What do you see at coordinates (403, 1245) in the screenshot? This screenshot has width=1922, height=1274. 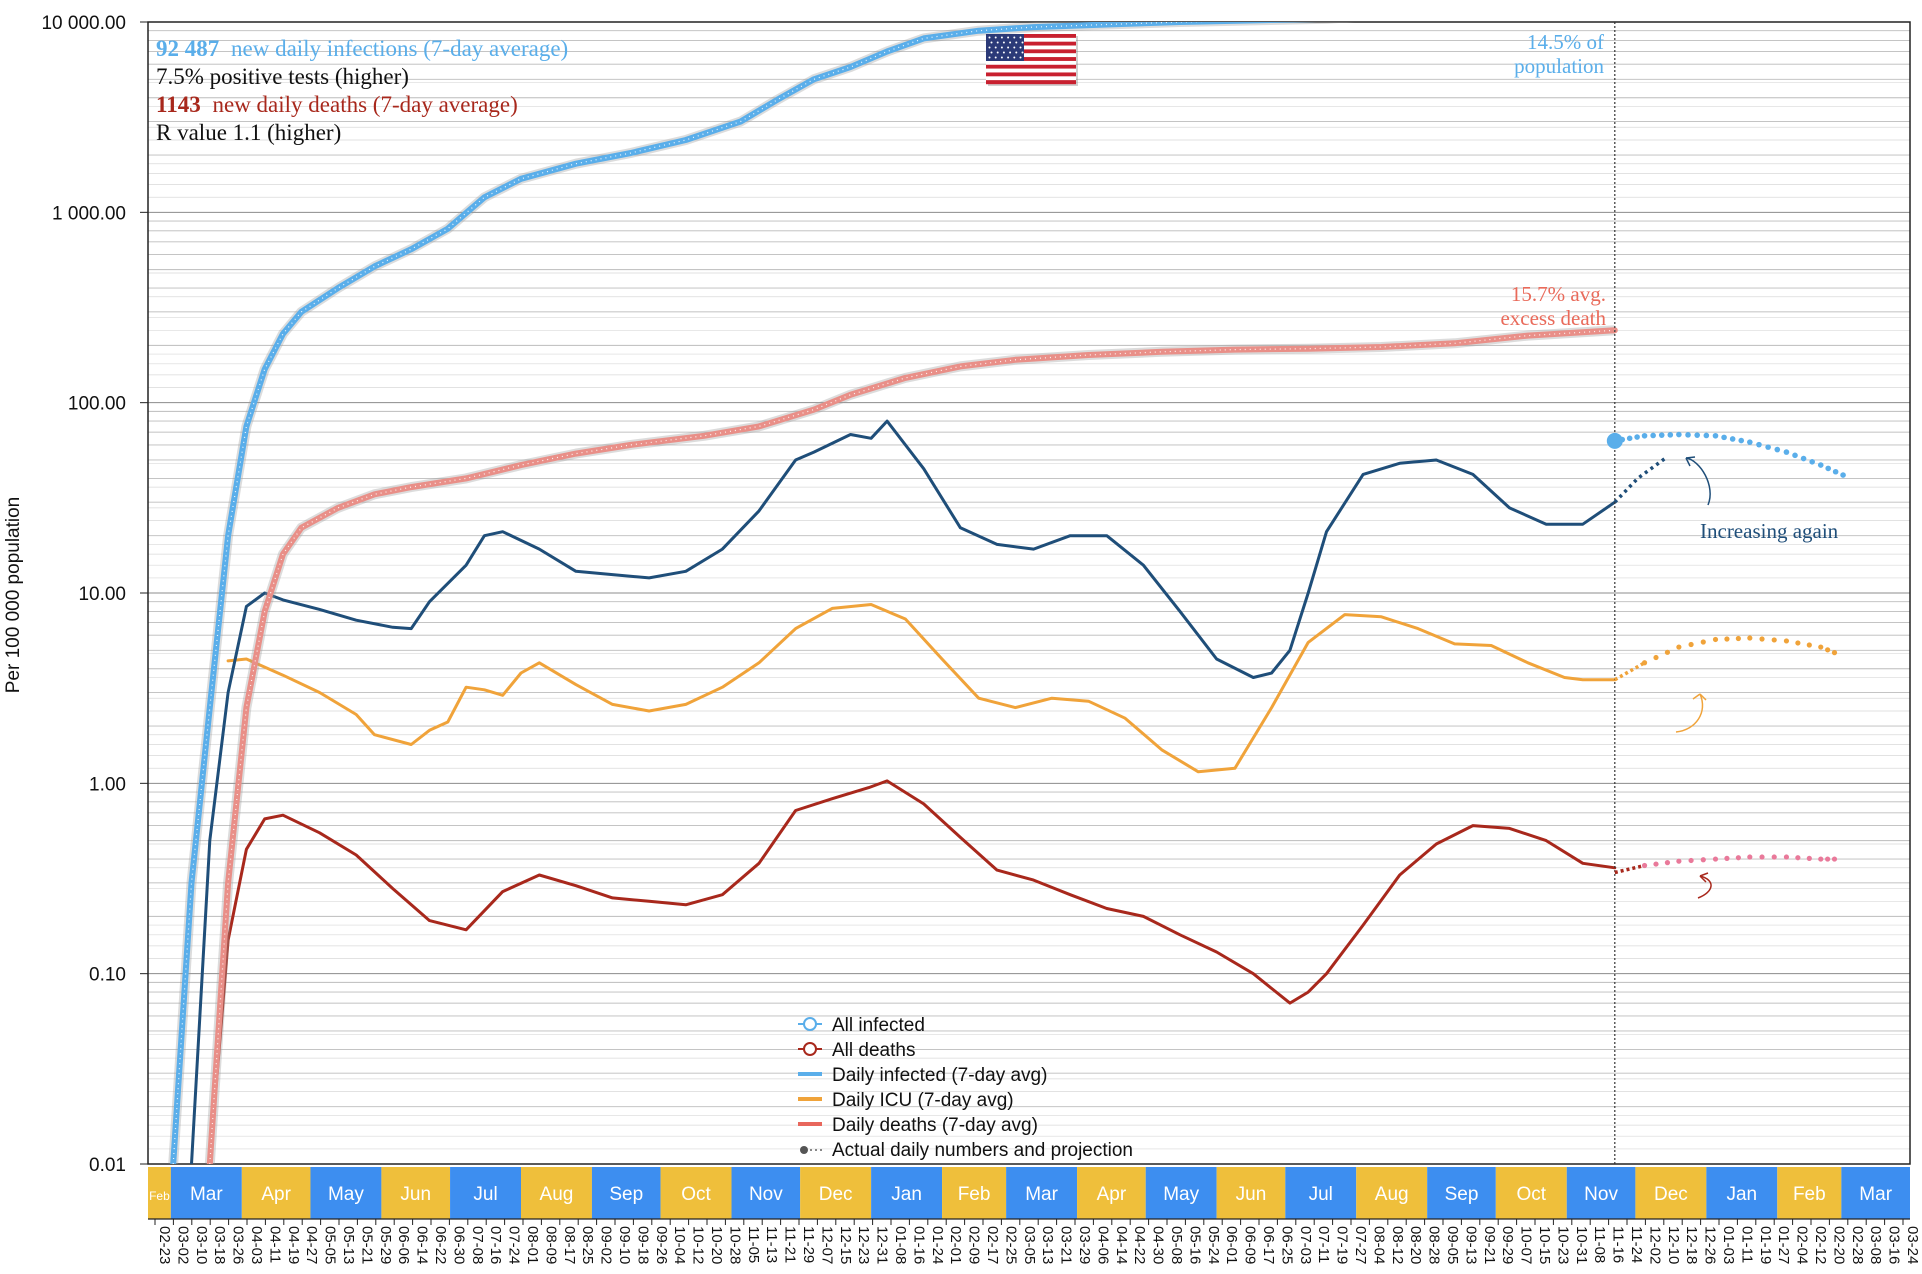 I see `x-tick-label: 06-06` at bounding box center [403, 1245].